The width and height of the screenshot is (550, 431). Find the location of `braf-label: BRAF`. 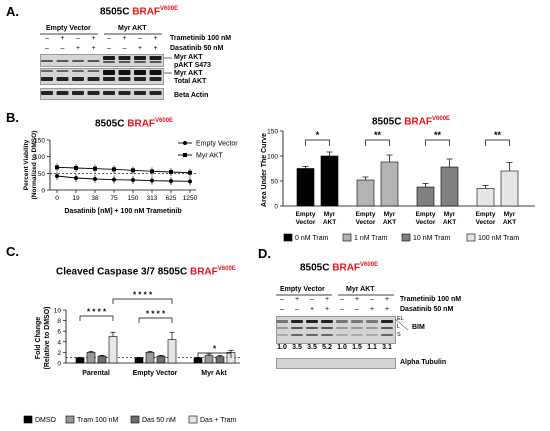

braf-label: BRAF is located at coordinates (146, 12).